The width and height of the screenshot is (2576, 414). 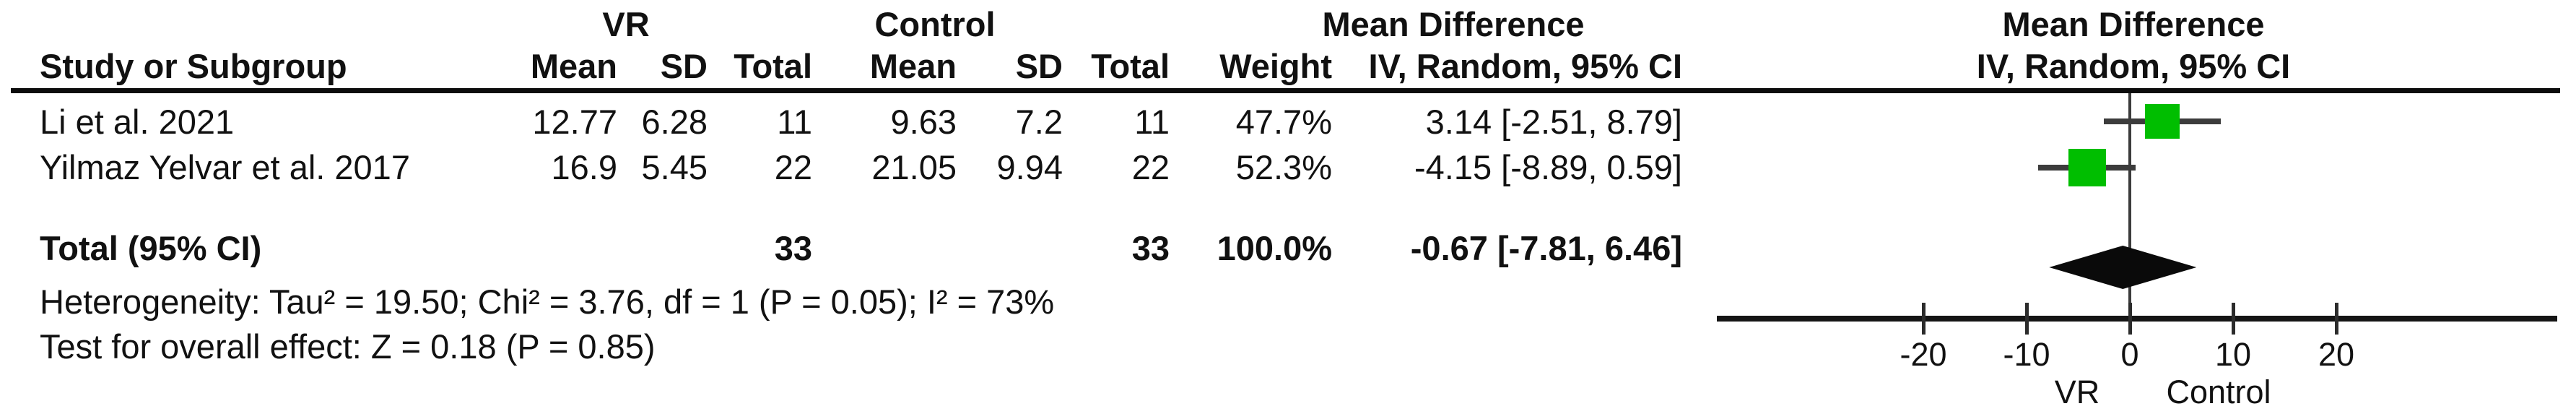 What do you see at coordinates (2218, 392) in the screenshot?
I see `axis-right-label: Control` at bounding box center [2218, 392].